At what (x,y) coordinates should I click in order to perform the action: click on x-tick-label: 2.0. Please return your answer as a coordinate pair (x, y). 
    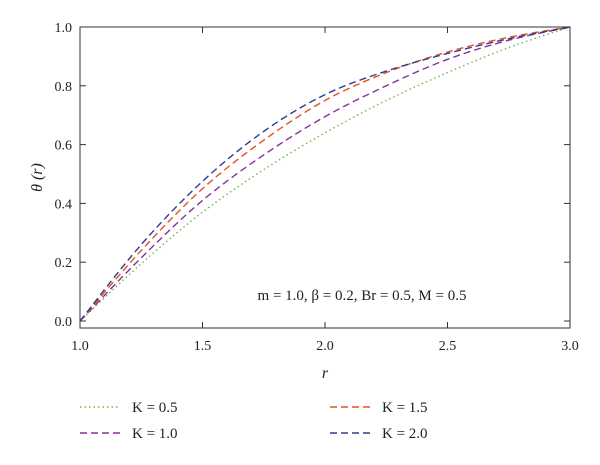
    Looking at the image, I should click on (325, 346).